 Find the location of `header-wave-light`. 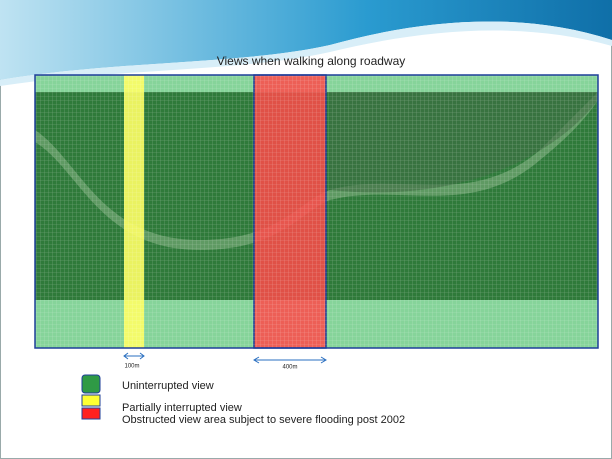

header-wave-light is located at coordinates (306, 53).